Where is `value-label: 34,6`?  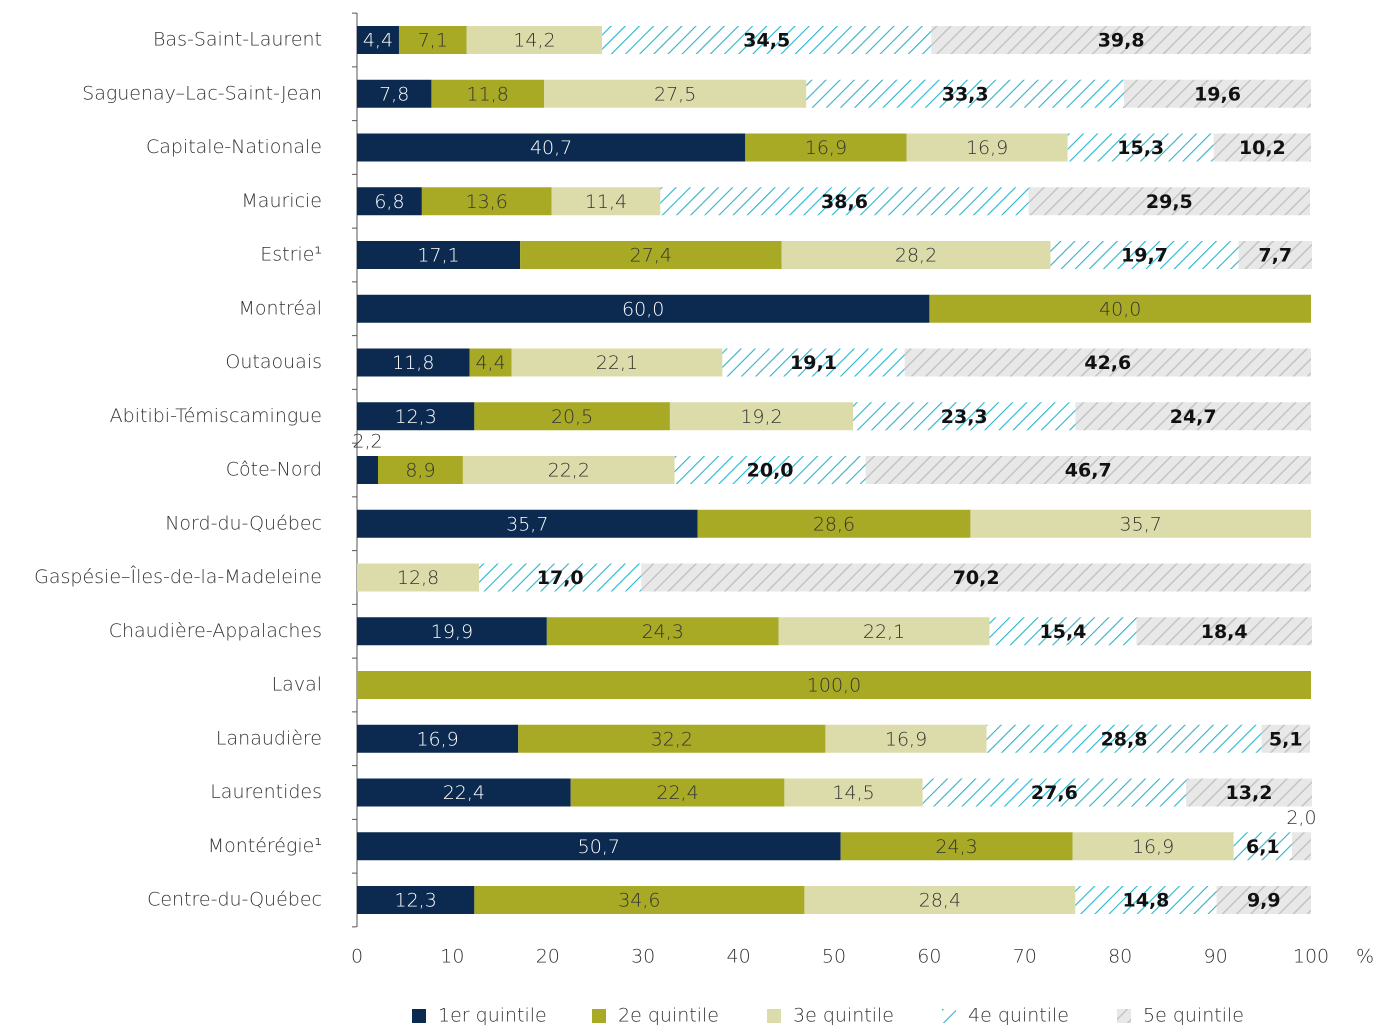
value-label: 34,6 is located at coordinates (639, 901).